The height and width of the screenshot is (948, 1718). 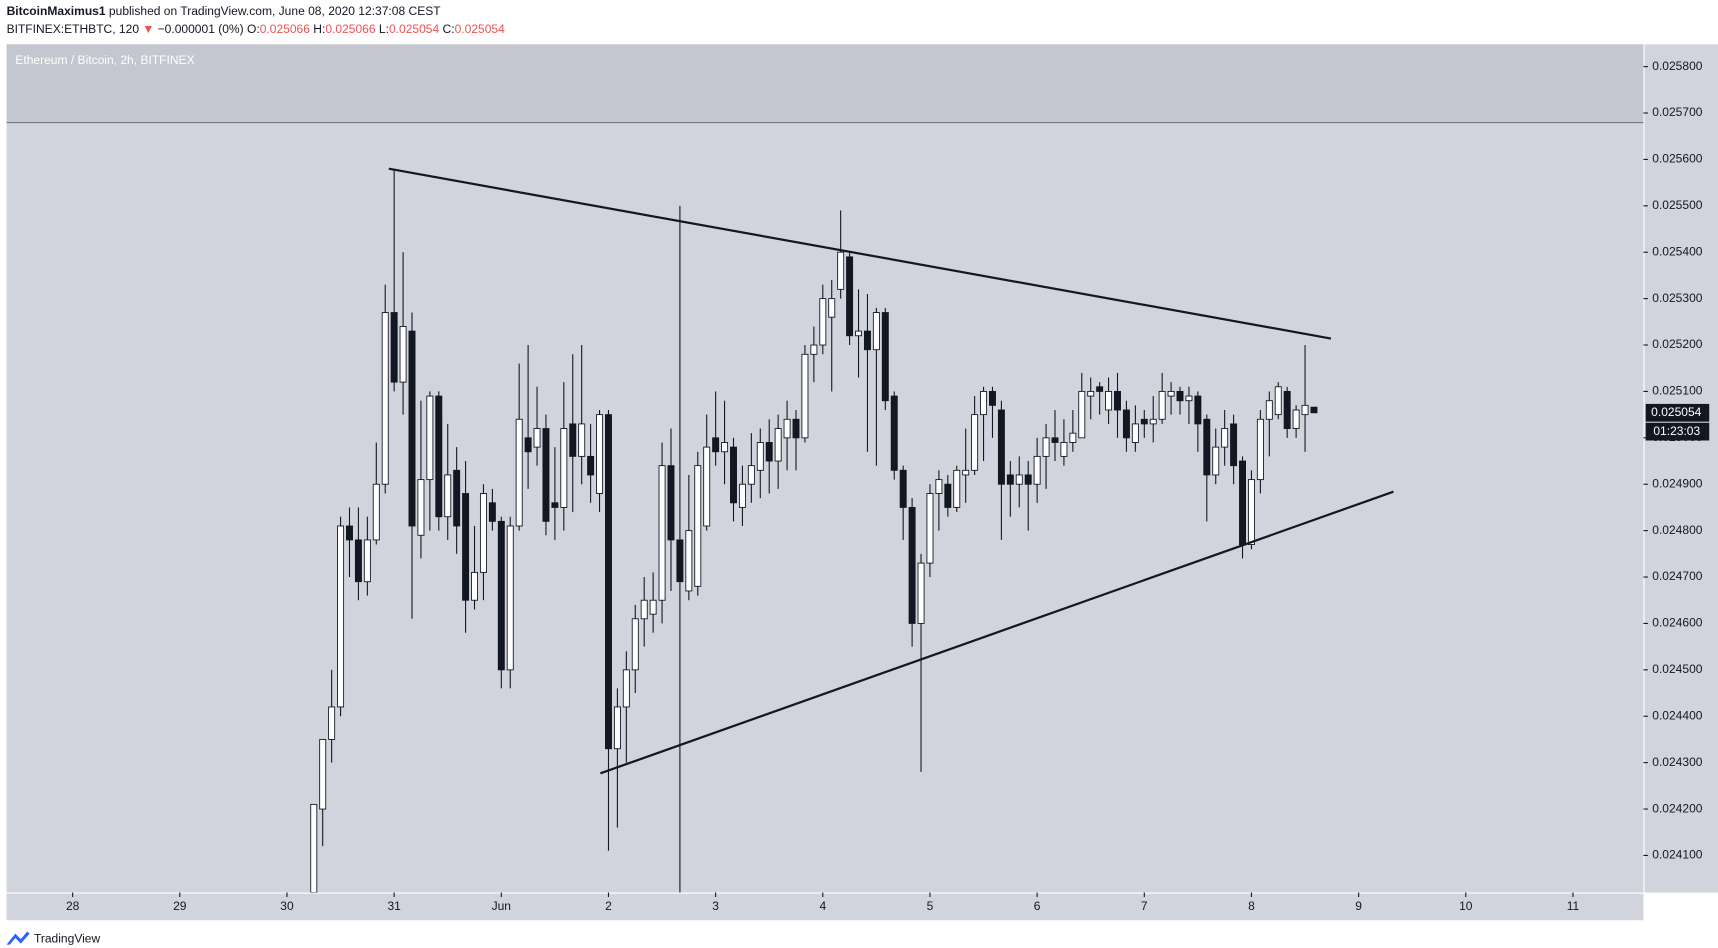 I want to click on countdown-badge, so click(x=1677, y=431).